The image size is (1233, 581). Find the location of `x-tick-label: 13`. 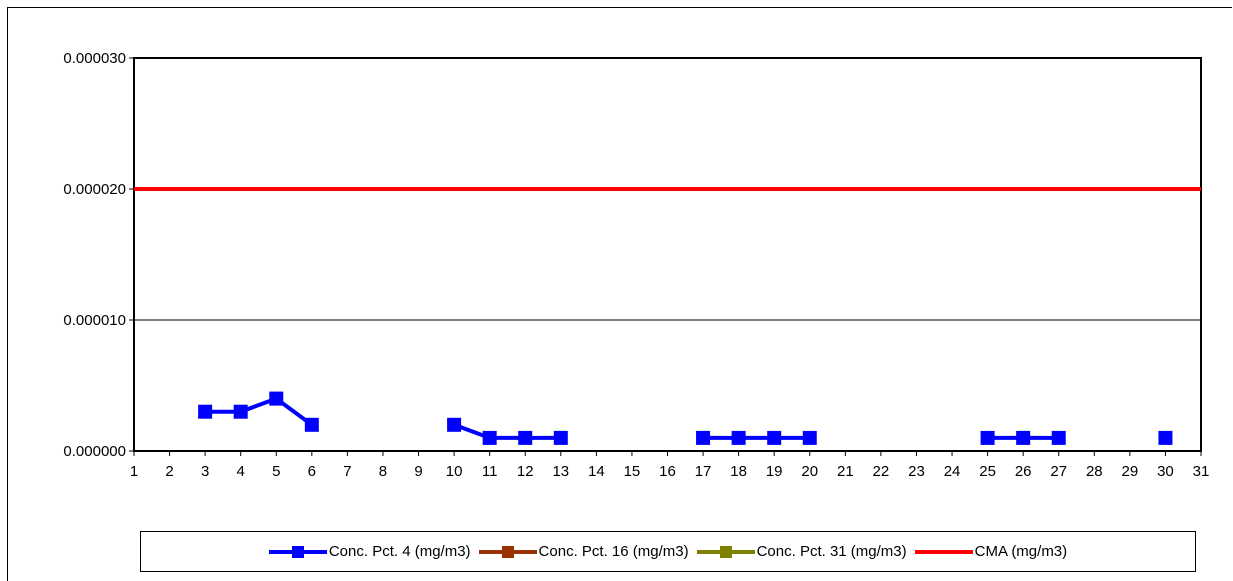

x-tick-label: 13 is located at coordinates (560, 471).